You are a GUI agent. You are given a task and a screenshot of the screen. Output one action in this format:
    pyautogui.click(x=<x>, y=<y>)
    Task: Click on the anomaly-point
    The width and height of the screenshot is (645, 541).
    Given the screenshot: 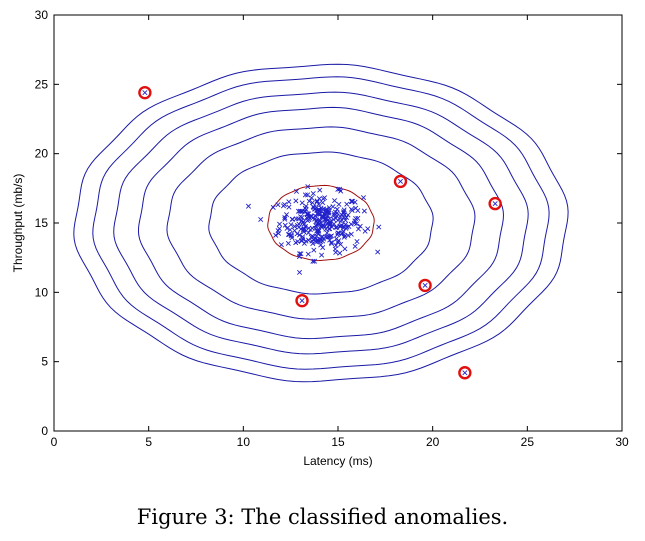 What is the action you would take?
    pyautogui.click(x=465, y=373)
    